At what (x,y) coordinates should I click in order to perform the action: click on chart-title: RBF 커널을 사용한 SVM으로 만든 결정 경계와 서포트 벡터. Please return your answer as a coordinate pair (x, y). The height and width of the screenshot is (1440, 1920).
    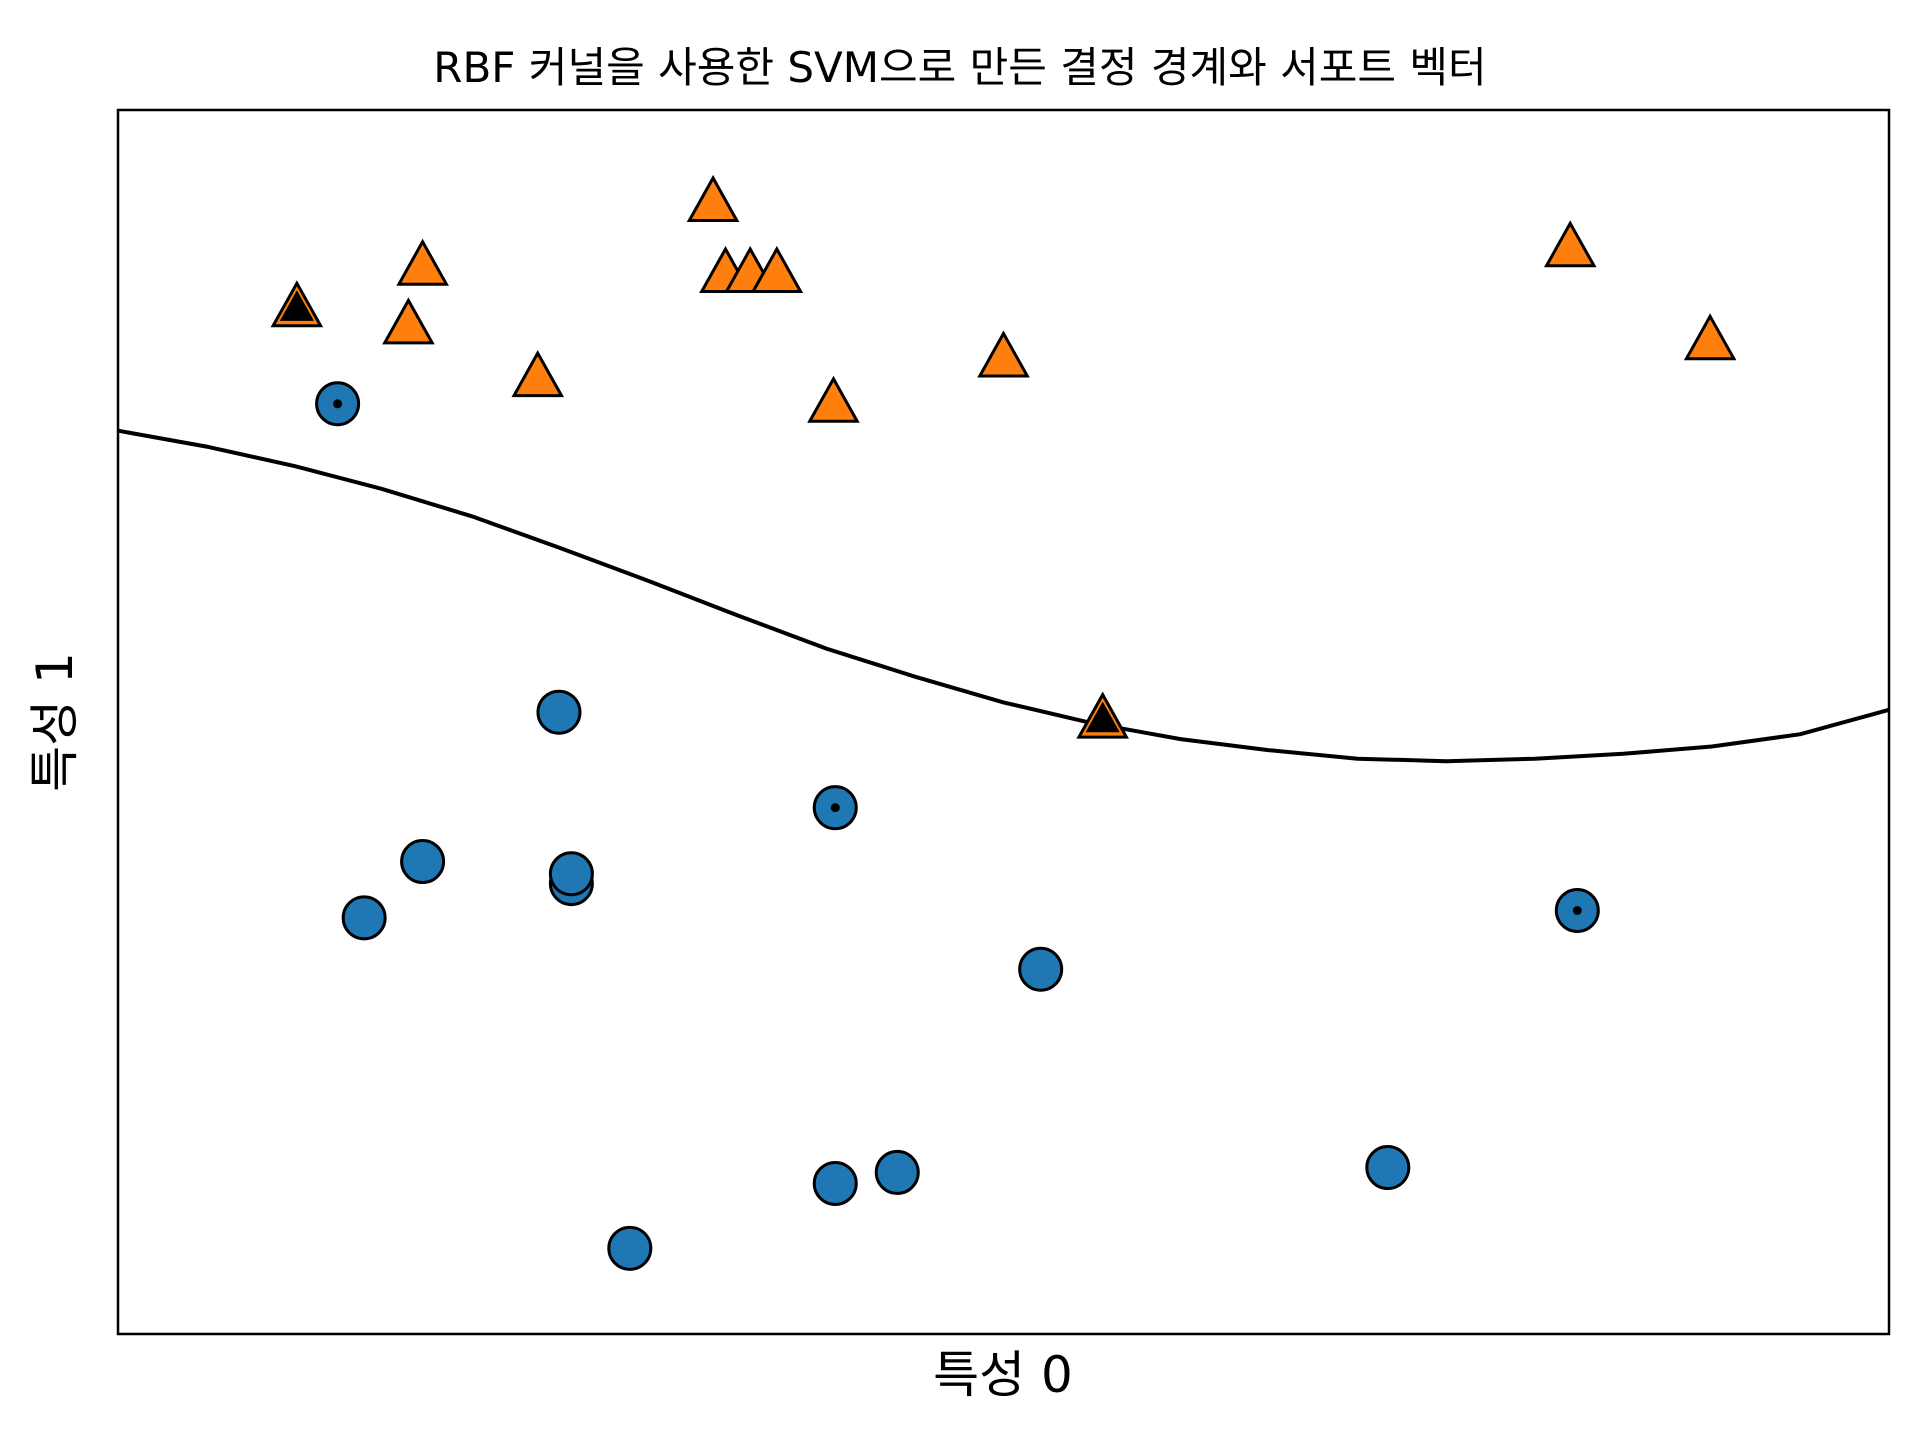
    Looking at the image, I should click on (960, 67).